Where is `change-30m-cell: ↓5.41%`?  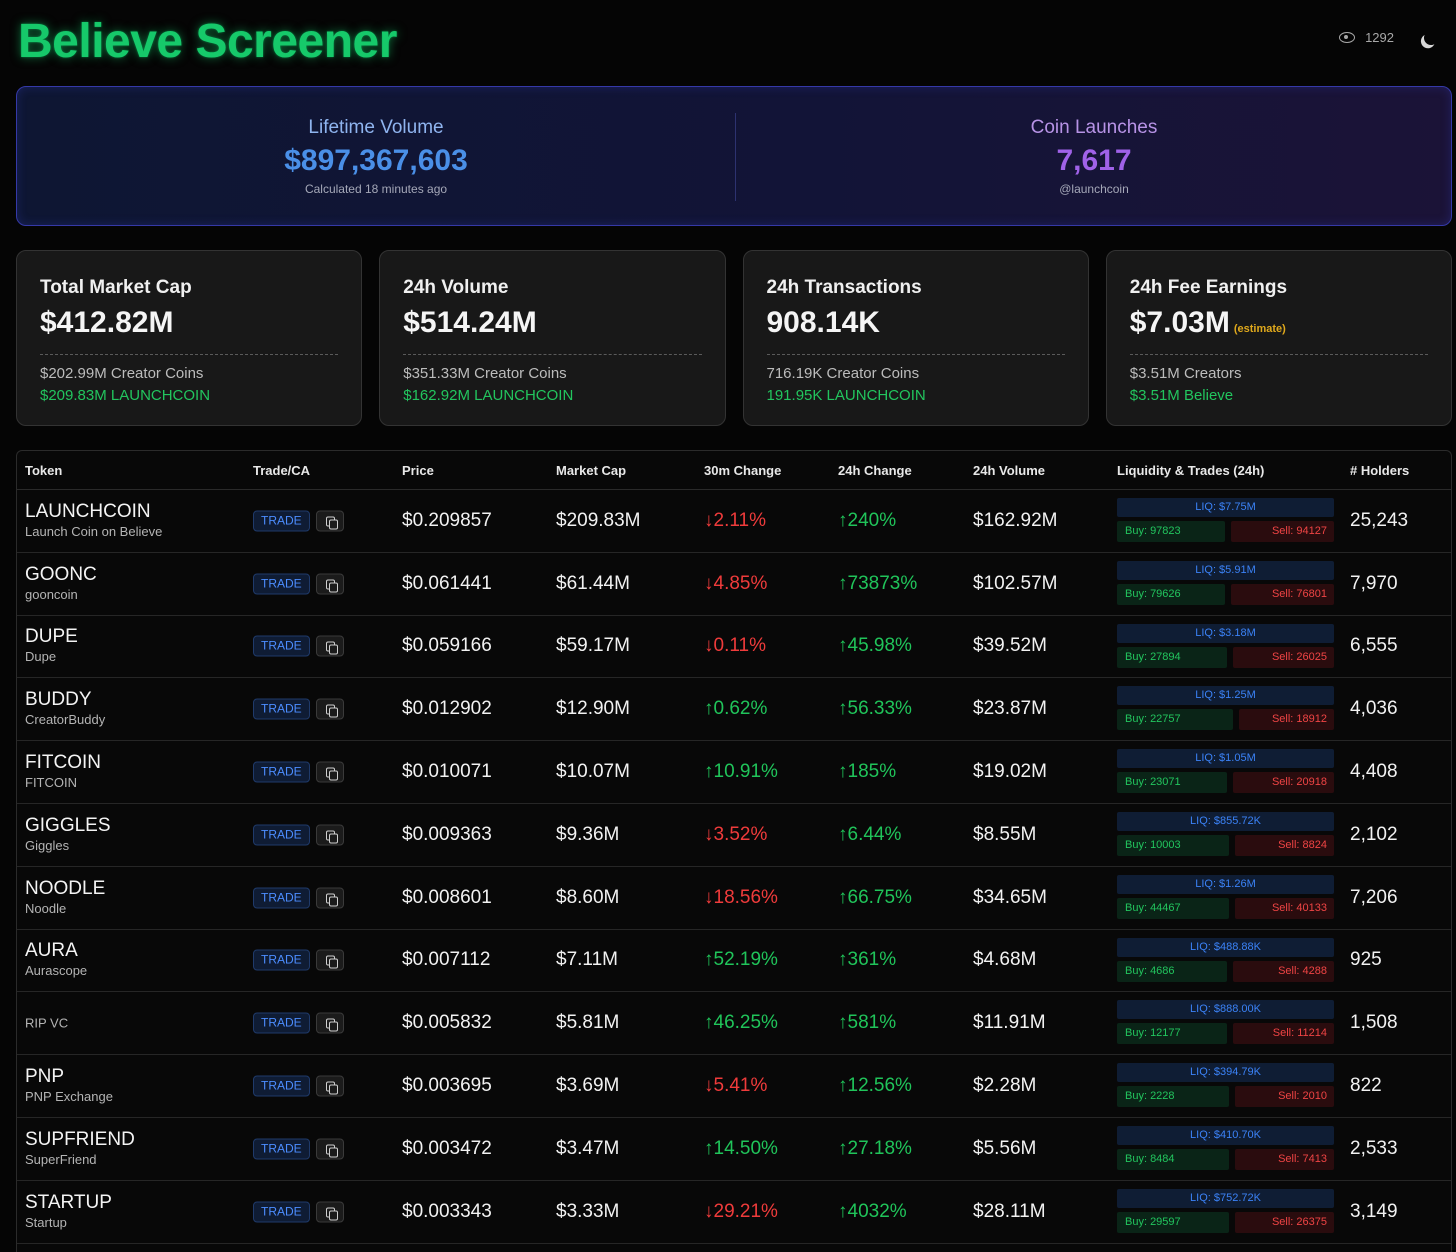 change-30m-cell: ↓5.41% is located at coordinates (736, 1086).